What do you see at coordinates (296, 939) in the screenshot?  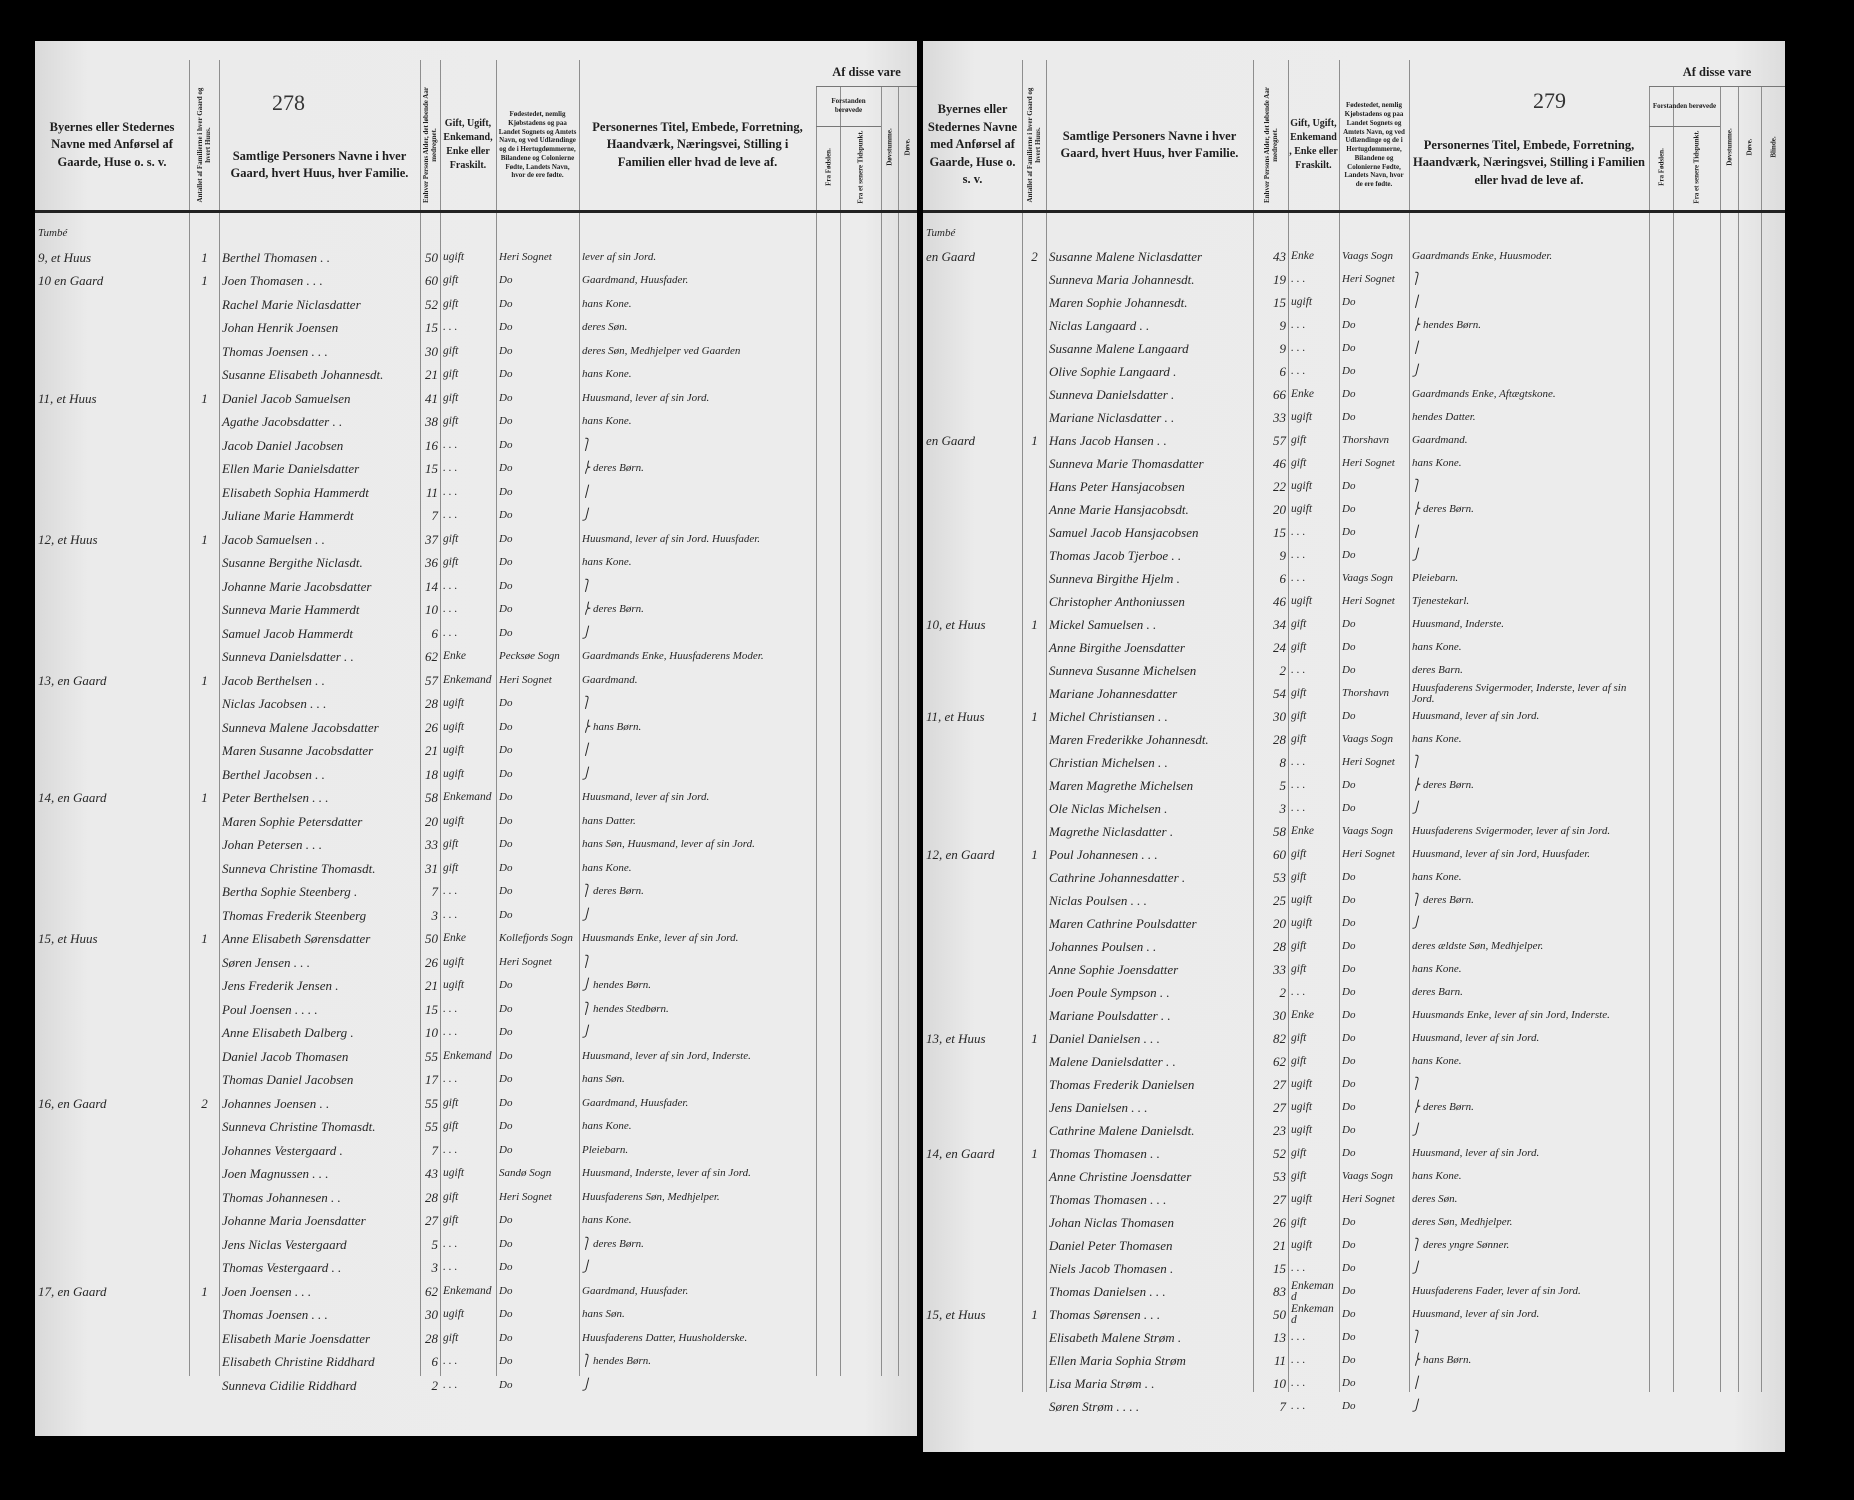 I see `cell-name: Anne Elisabeth Sørensdatter` at bounding box center [296, 939].